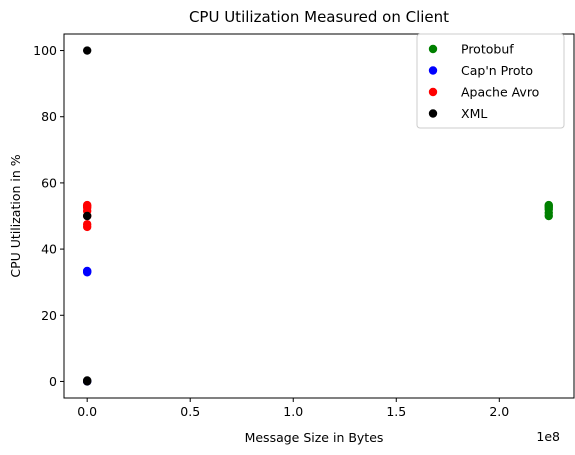  I want to click on y-tick-label: 20, so click(49, 315).